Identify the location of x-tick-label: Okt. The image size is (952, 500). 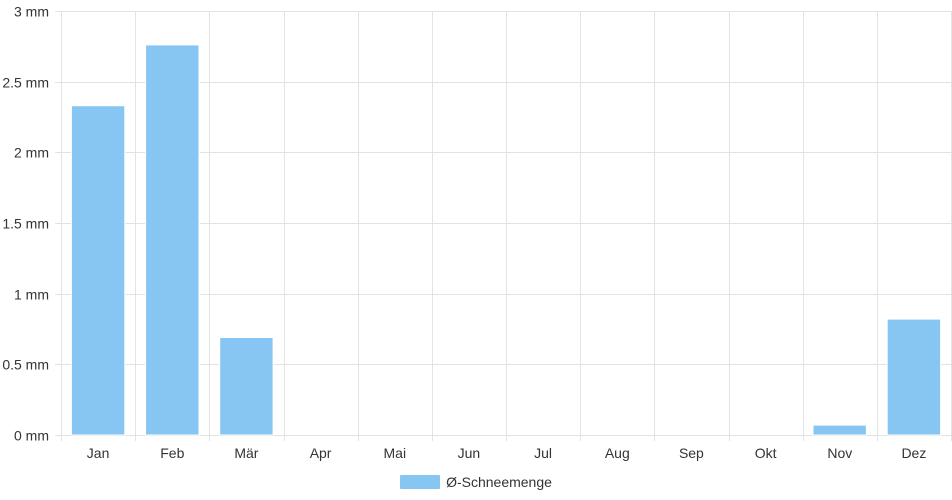
(766, 453).